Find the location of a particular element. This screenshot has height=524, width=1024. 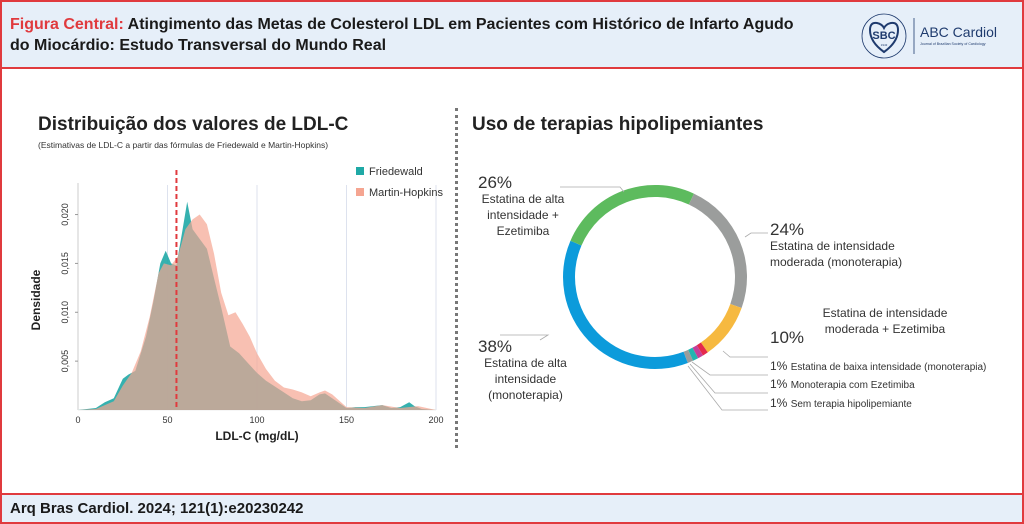

footer: Arq Bras Cardiol. 2024; 121(1):e20230242 is located at coordinates (512, 508).